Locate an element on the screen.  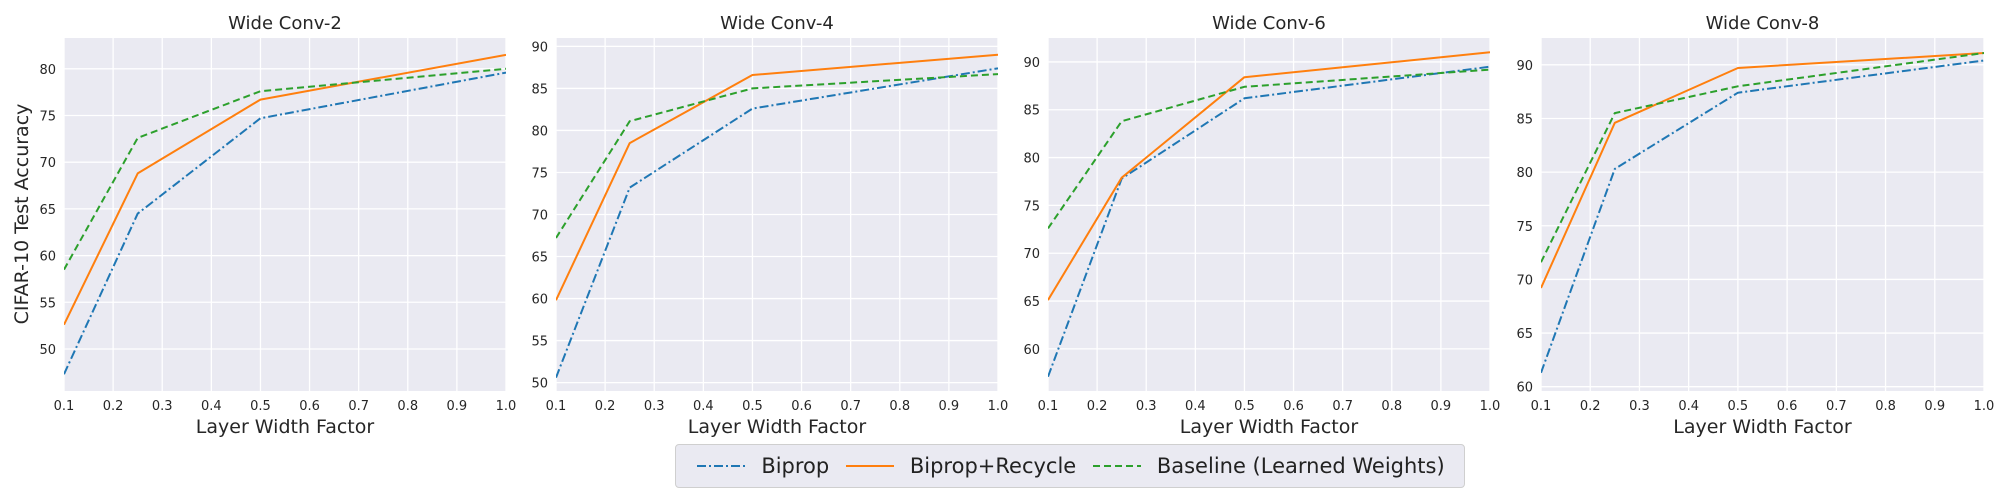
chart-title: Wide Conv-2 is located at coordinates (285, 23).